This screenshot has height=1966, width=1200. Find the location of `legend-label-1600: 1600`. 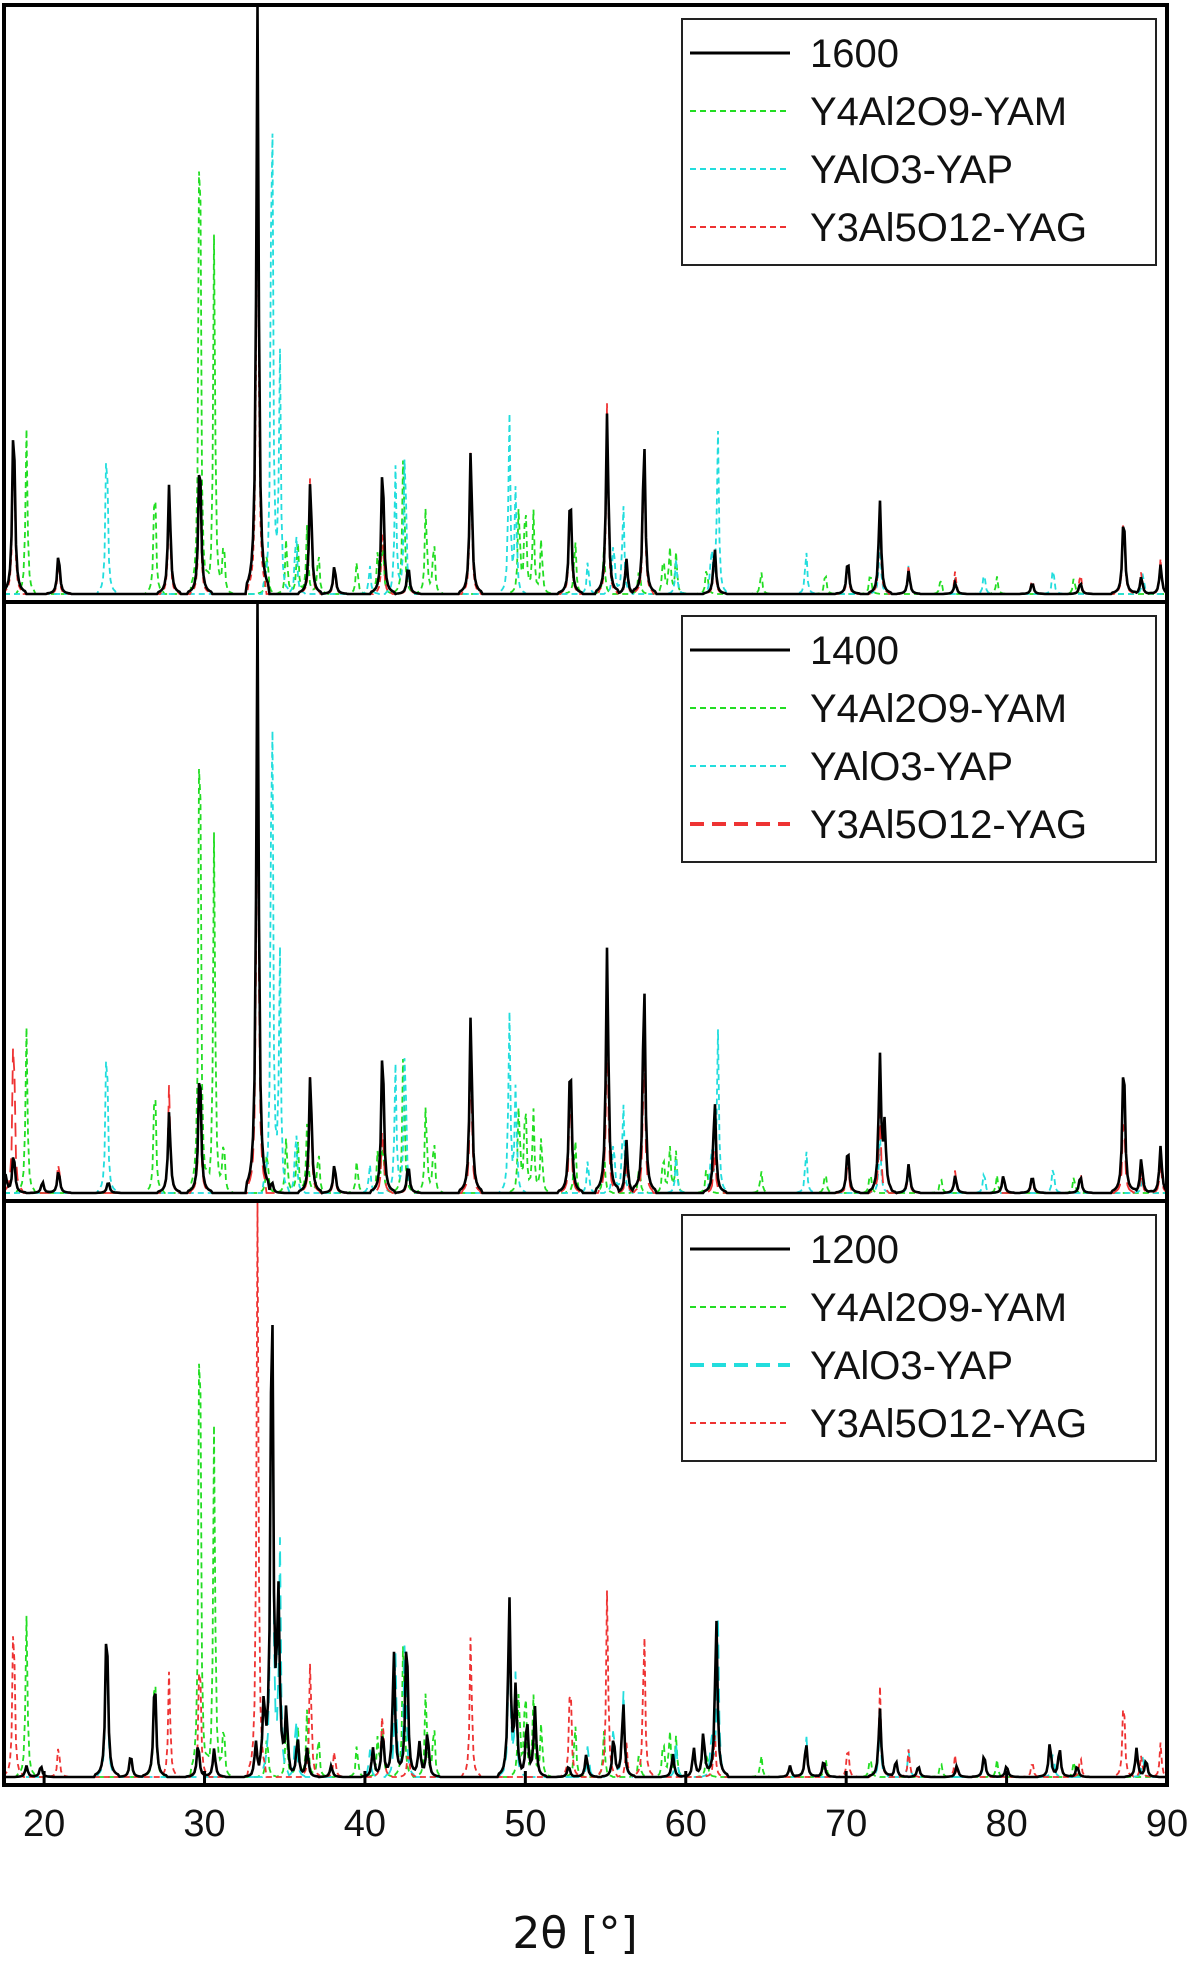

legend-label-1600: 1600 is located at coordinates (854, 54).